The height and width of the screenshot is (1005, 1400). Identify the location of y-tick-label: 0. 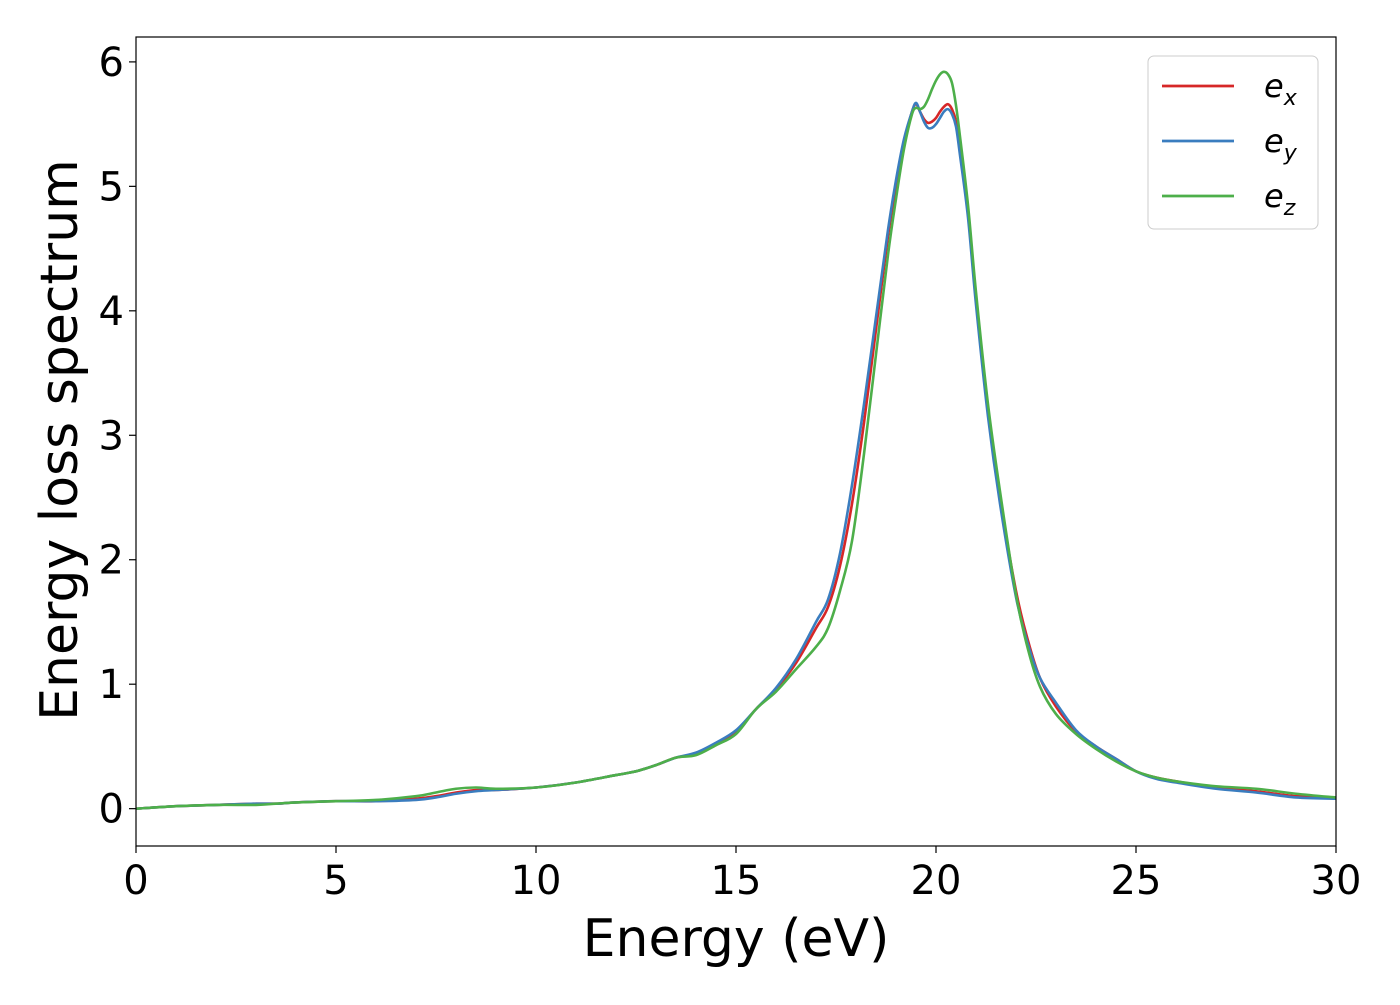
(111, 810).